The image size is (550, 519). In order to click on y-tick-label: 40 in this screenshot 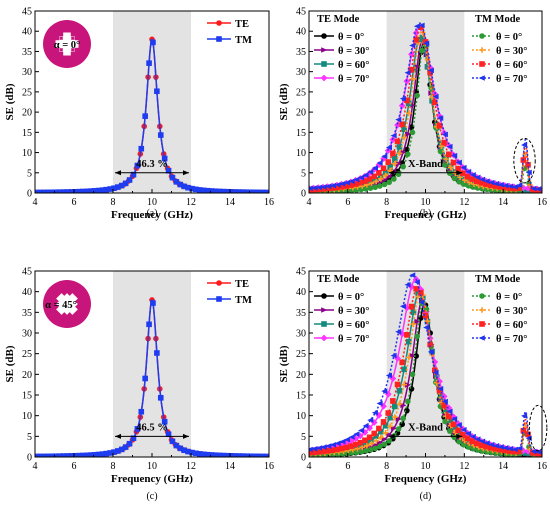, I will do `click(301, 32)`.